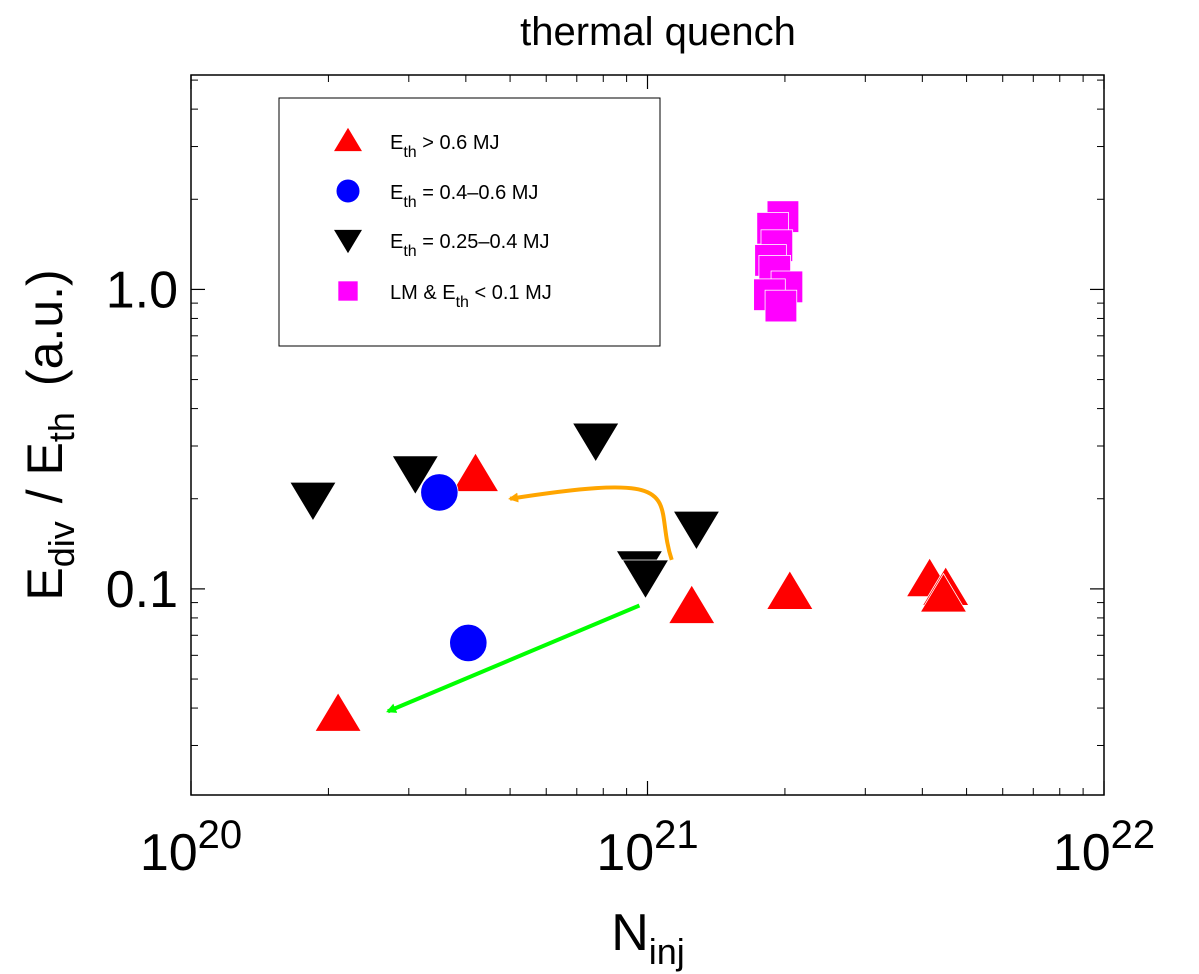  I want to click on y-tick-label: 0.1, so click(142, 590).